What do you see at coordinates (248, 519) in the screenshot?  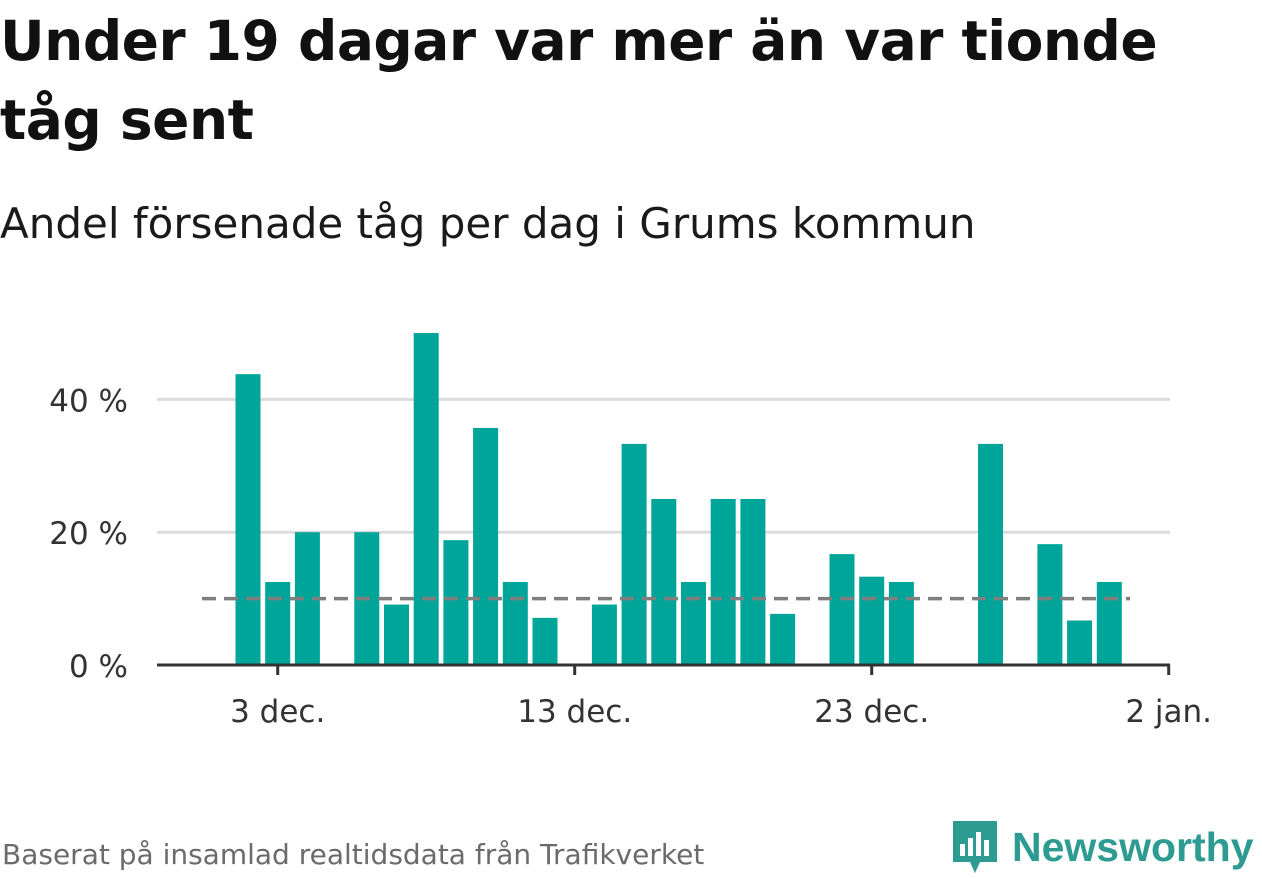 I see `bar-2dec` at bounding box center [248, 519].